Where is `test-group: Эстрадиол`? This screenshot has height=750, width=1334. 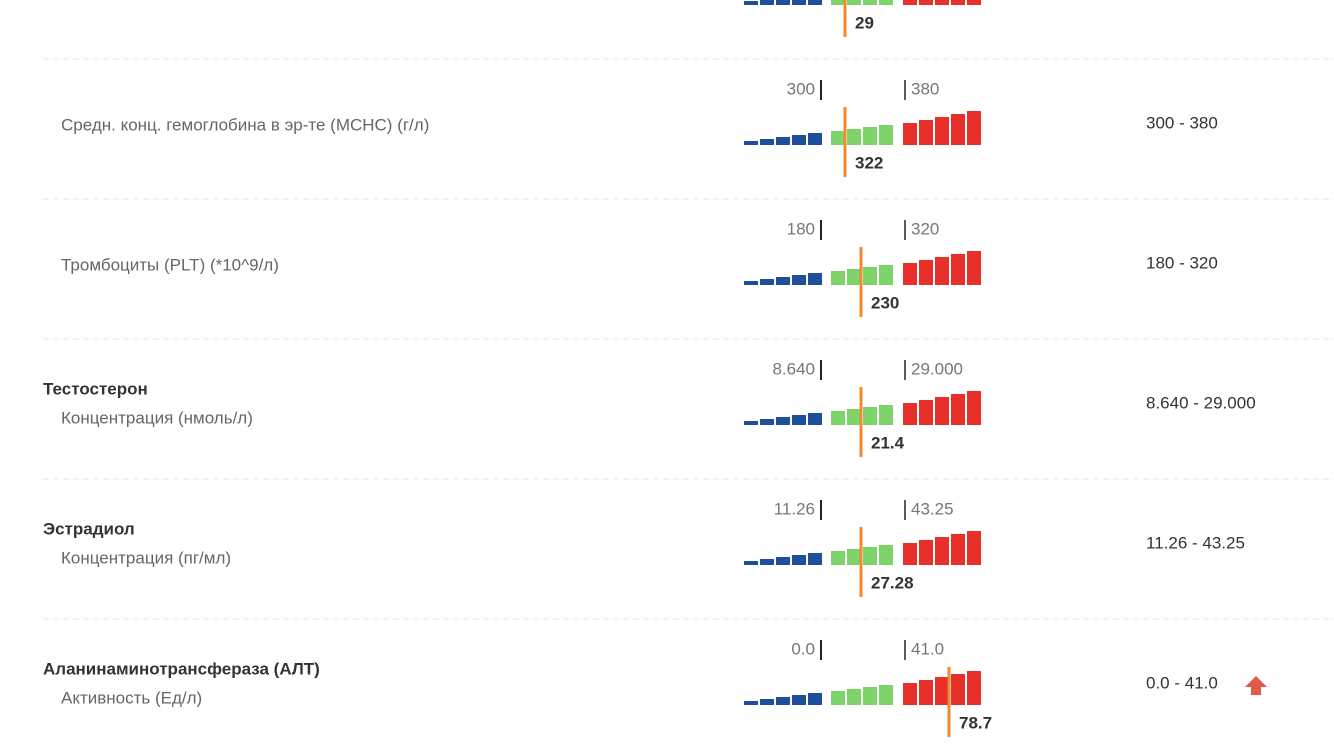 test-group: Эстрадиол is located at coordinates (89, 528).